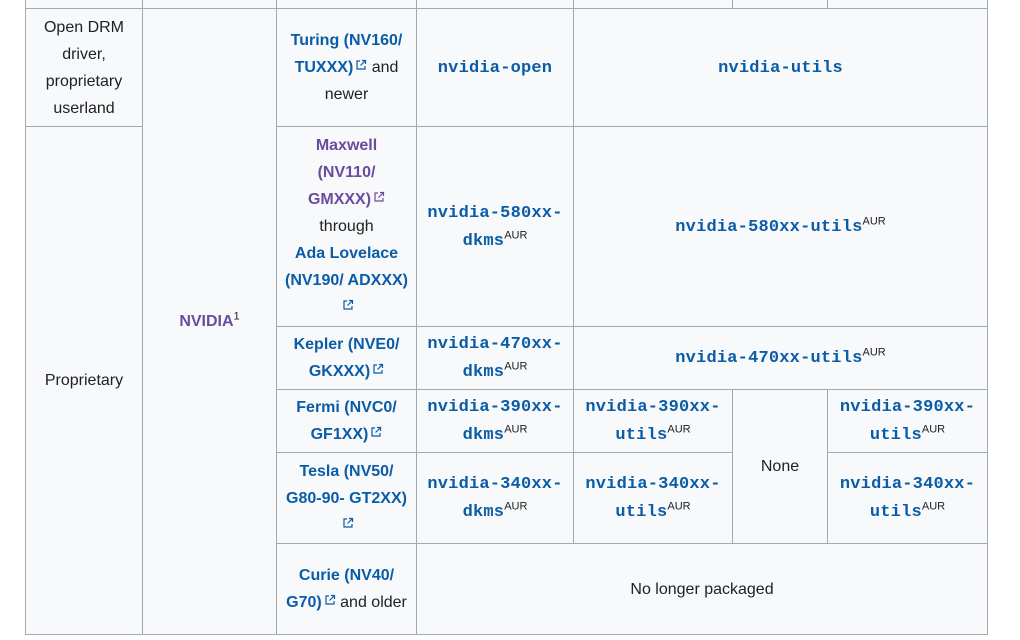 This screenshot has height=640, width=1020. I want to click on kernel-module-cell: nvidia-580xx-dkmsAUR, so click(495, 226).